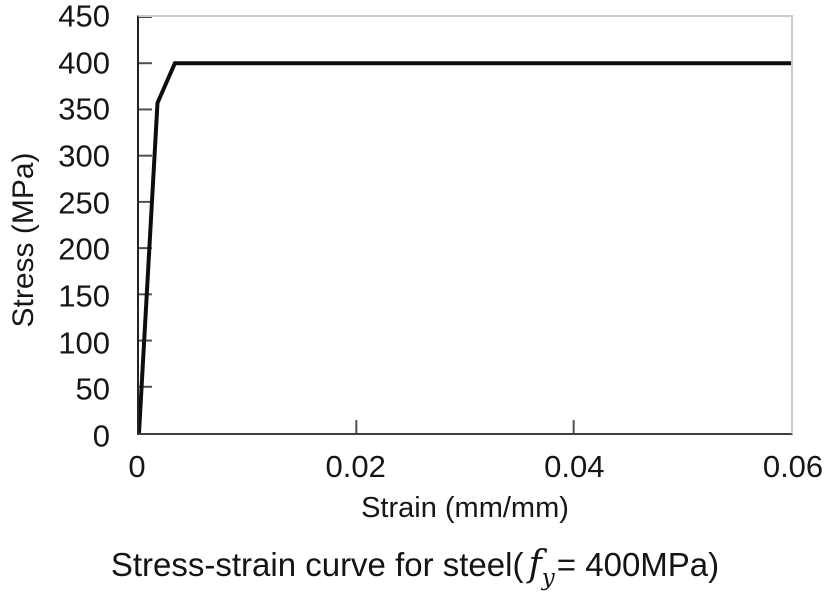 The image size is (830, 594). Describe the element at coordinates (317, 564) in the screenshot. I see `caption-prefix: Stress-strain curve for steel(` at that location.